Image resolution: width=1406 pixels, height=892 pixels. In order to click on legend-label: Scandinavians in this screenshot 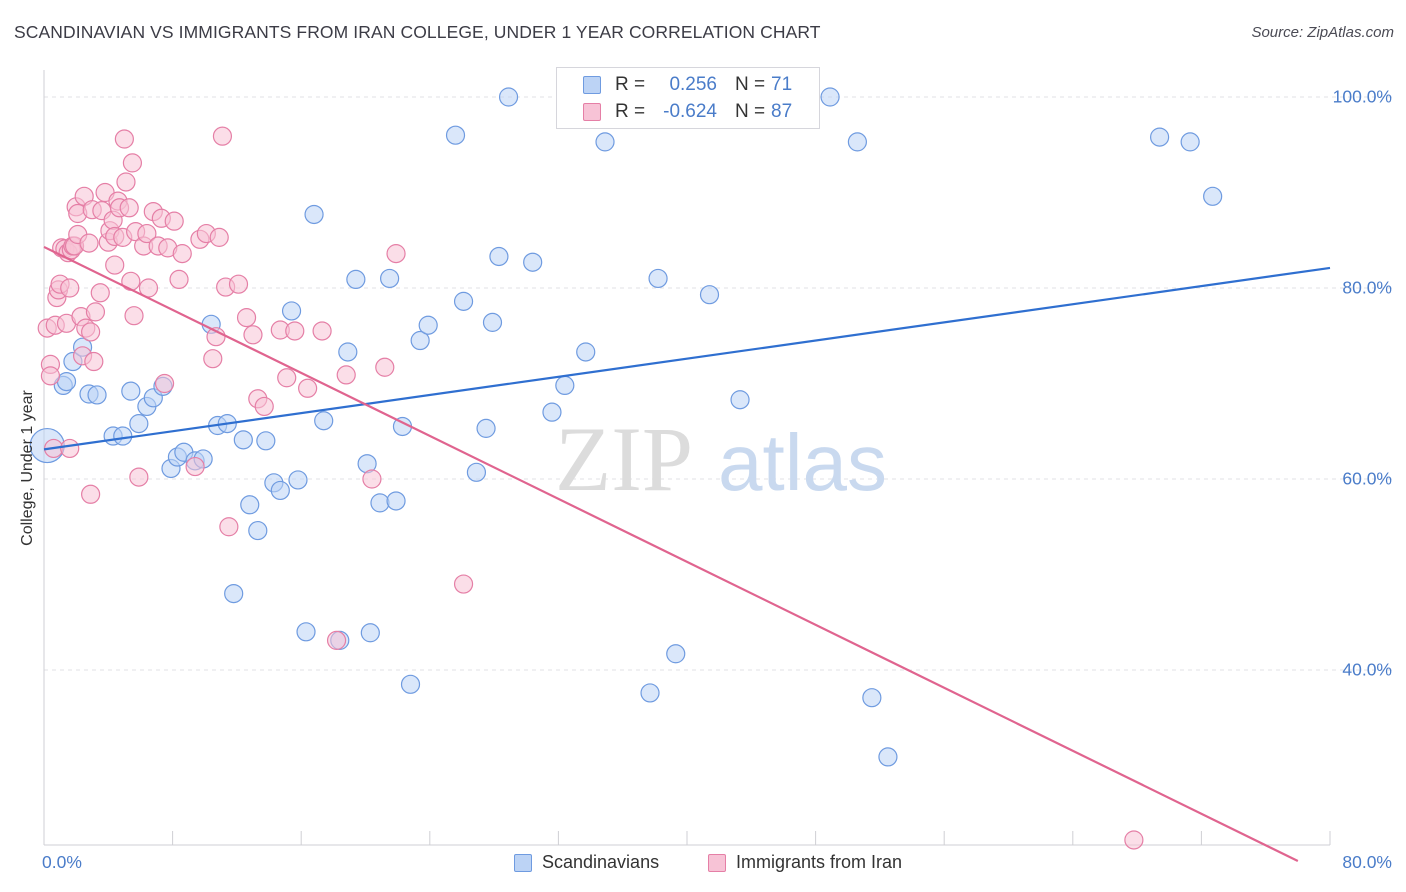, I will do `click(601, 862)`.